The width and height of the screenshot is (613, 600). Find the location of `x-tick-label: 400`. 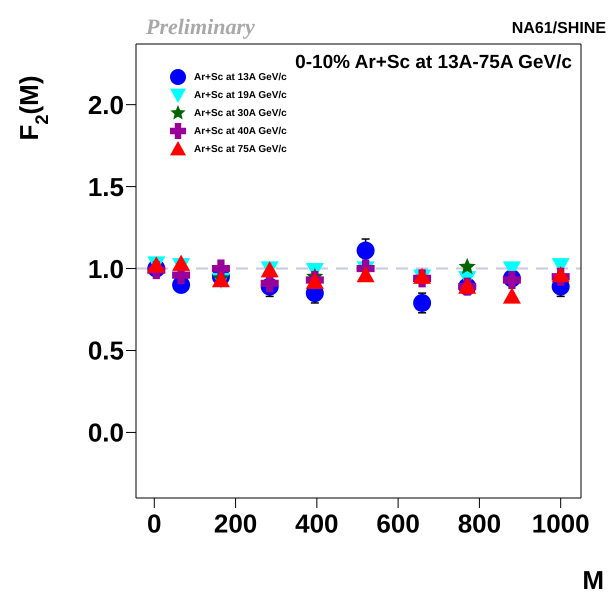

x-tick-label: 400 is located at coordinates (317, 523).